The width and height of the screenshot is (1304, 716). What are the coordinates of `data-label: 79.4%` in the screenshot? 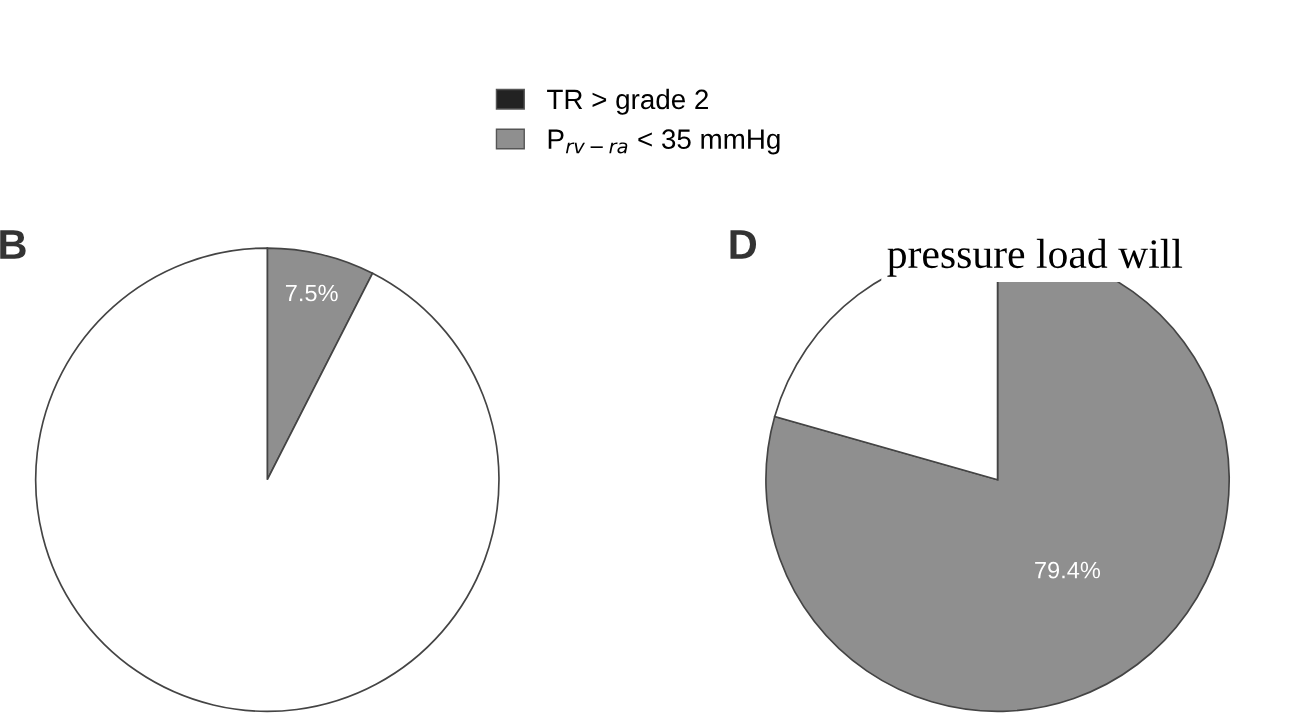 It's located at (1068, 570).